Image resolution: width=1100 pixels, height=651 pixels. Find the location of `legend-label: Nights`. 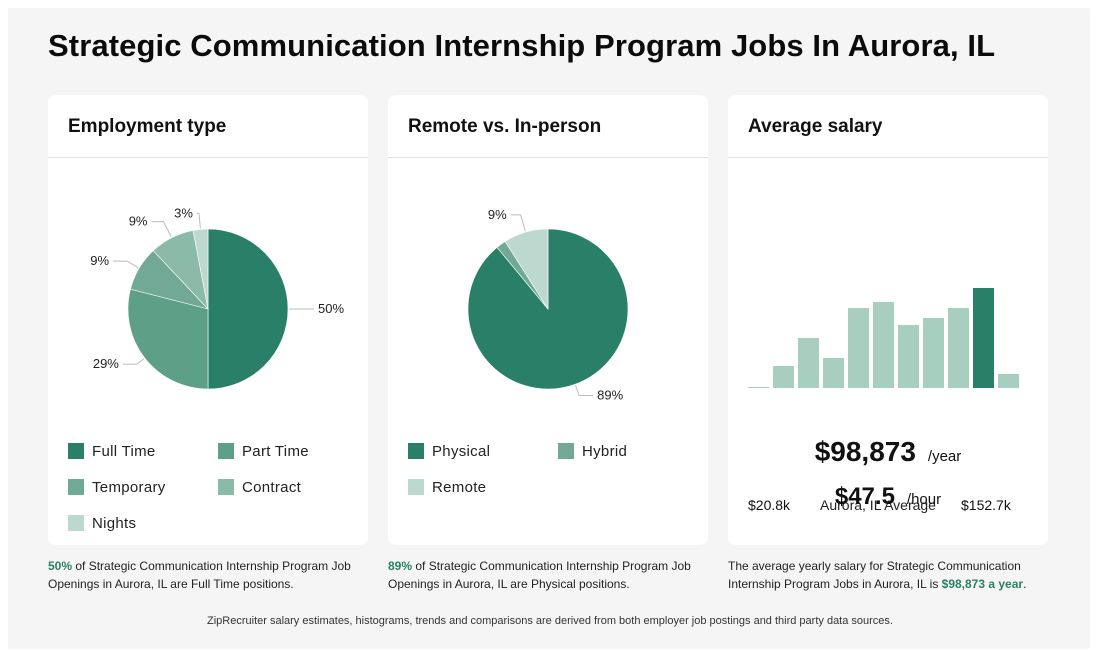

legend-label: Nights is located at coordinates (114, 523).